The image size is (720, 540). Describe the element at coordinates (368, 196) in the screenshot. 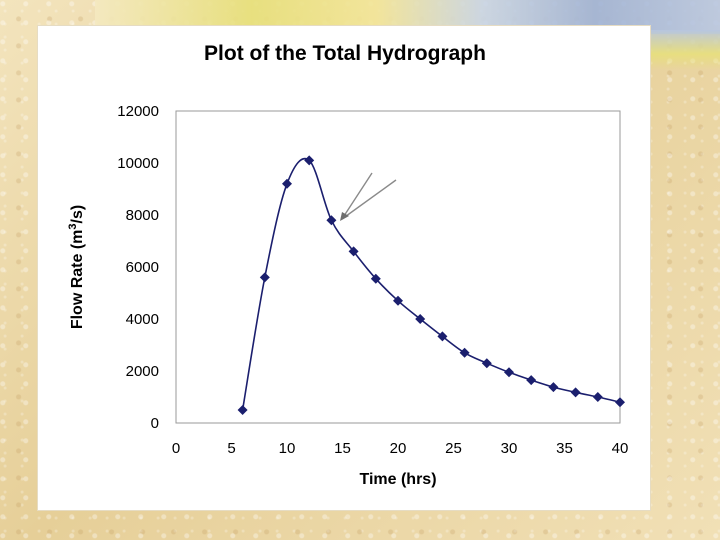

I see `annotation-arrow` at that location.